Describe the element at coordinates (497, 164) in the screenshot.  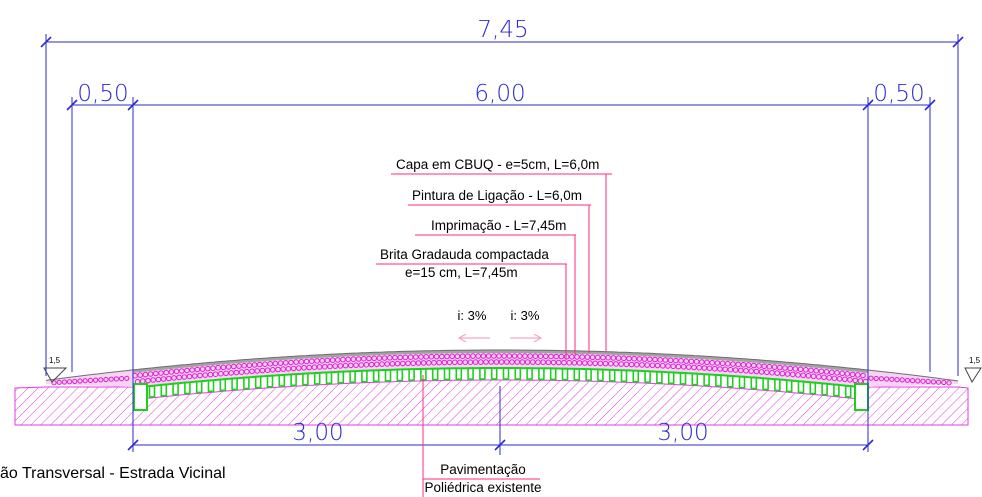
I see `surface-course-label: Capa em CBUQ - e=5cm, L=6,0m` at that location.